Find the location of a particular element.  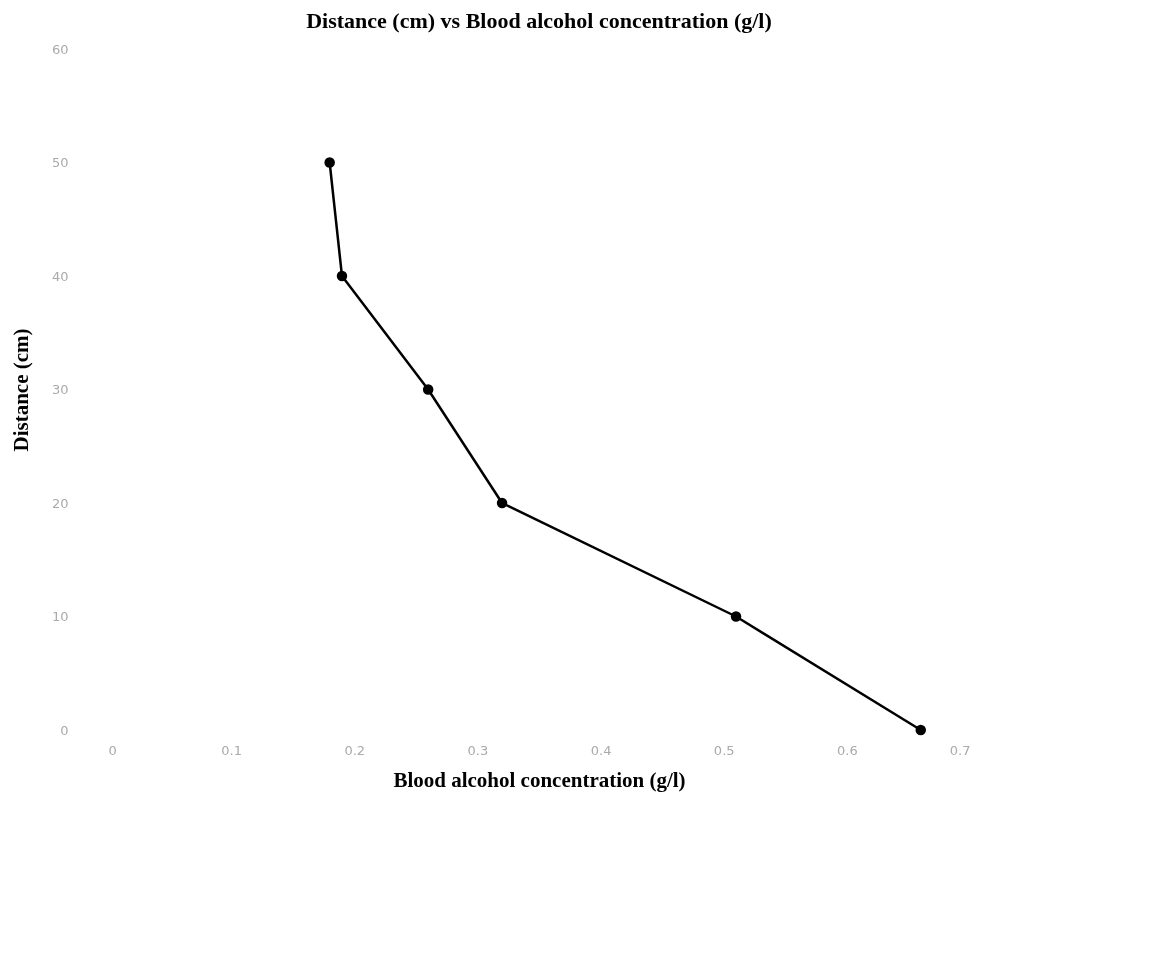

x-axis-title: Blood alcohol concentration (g/l) is located at coordinates (539, 779).